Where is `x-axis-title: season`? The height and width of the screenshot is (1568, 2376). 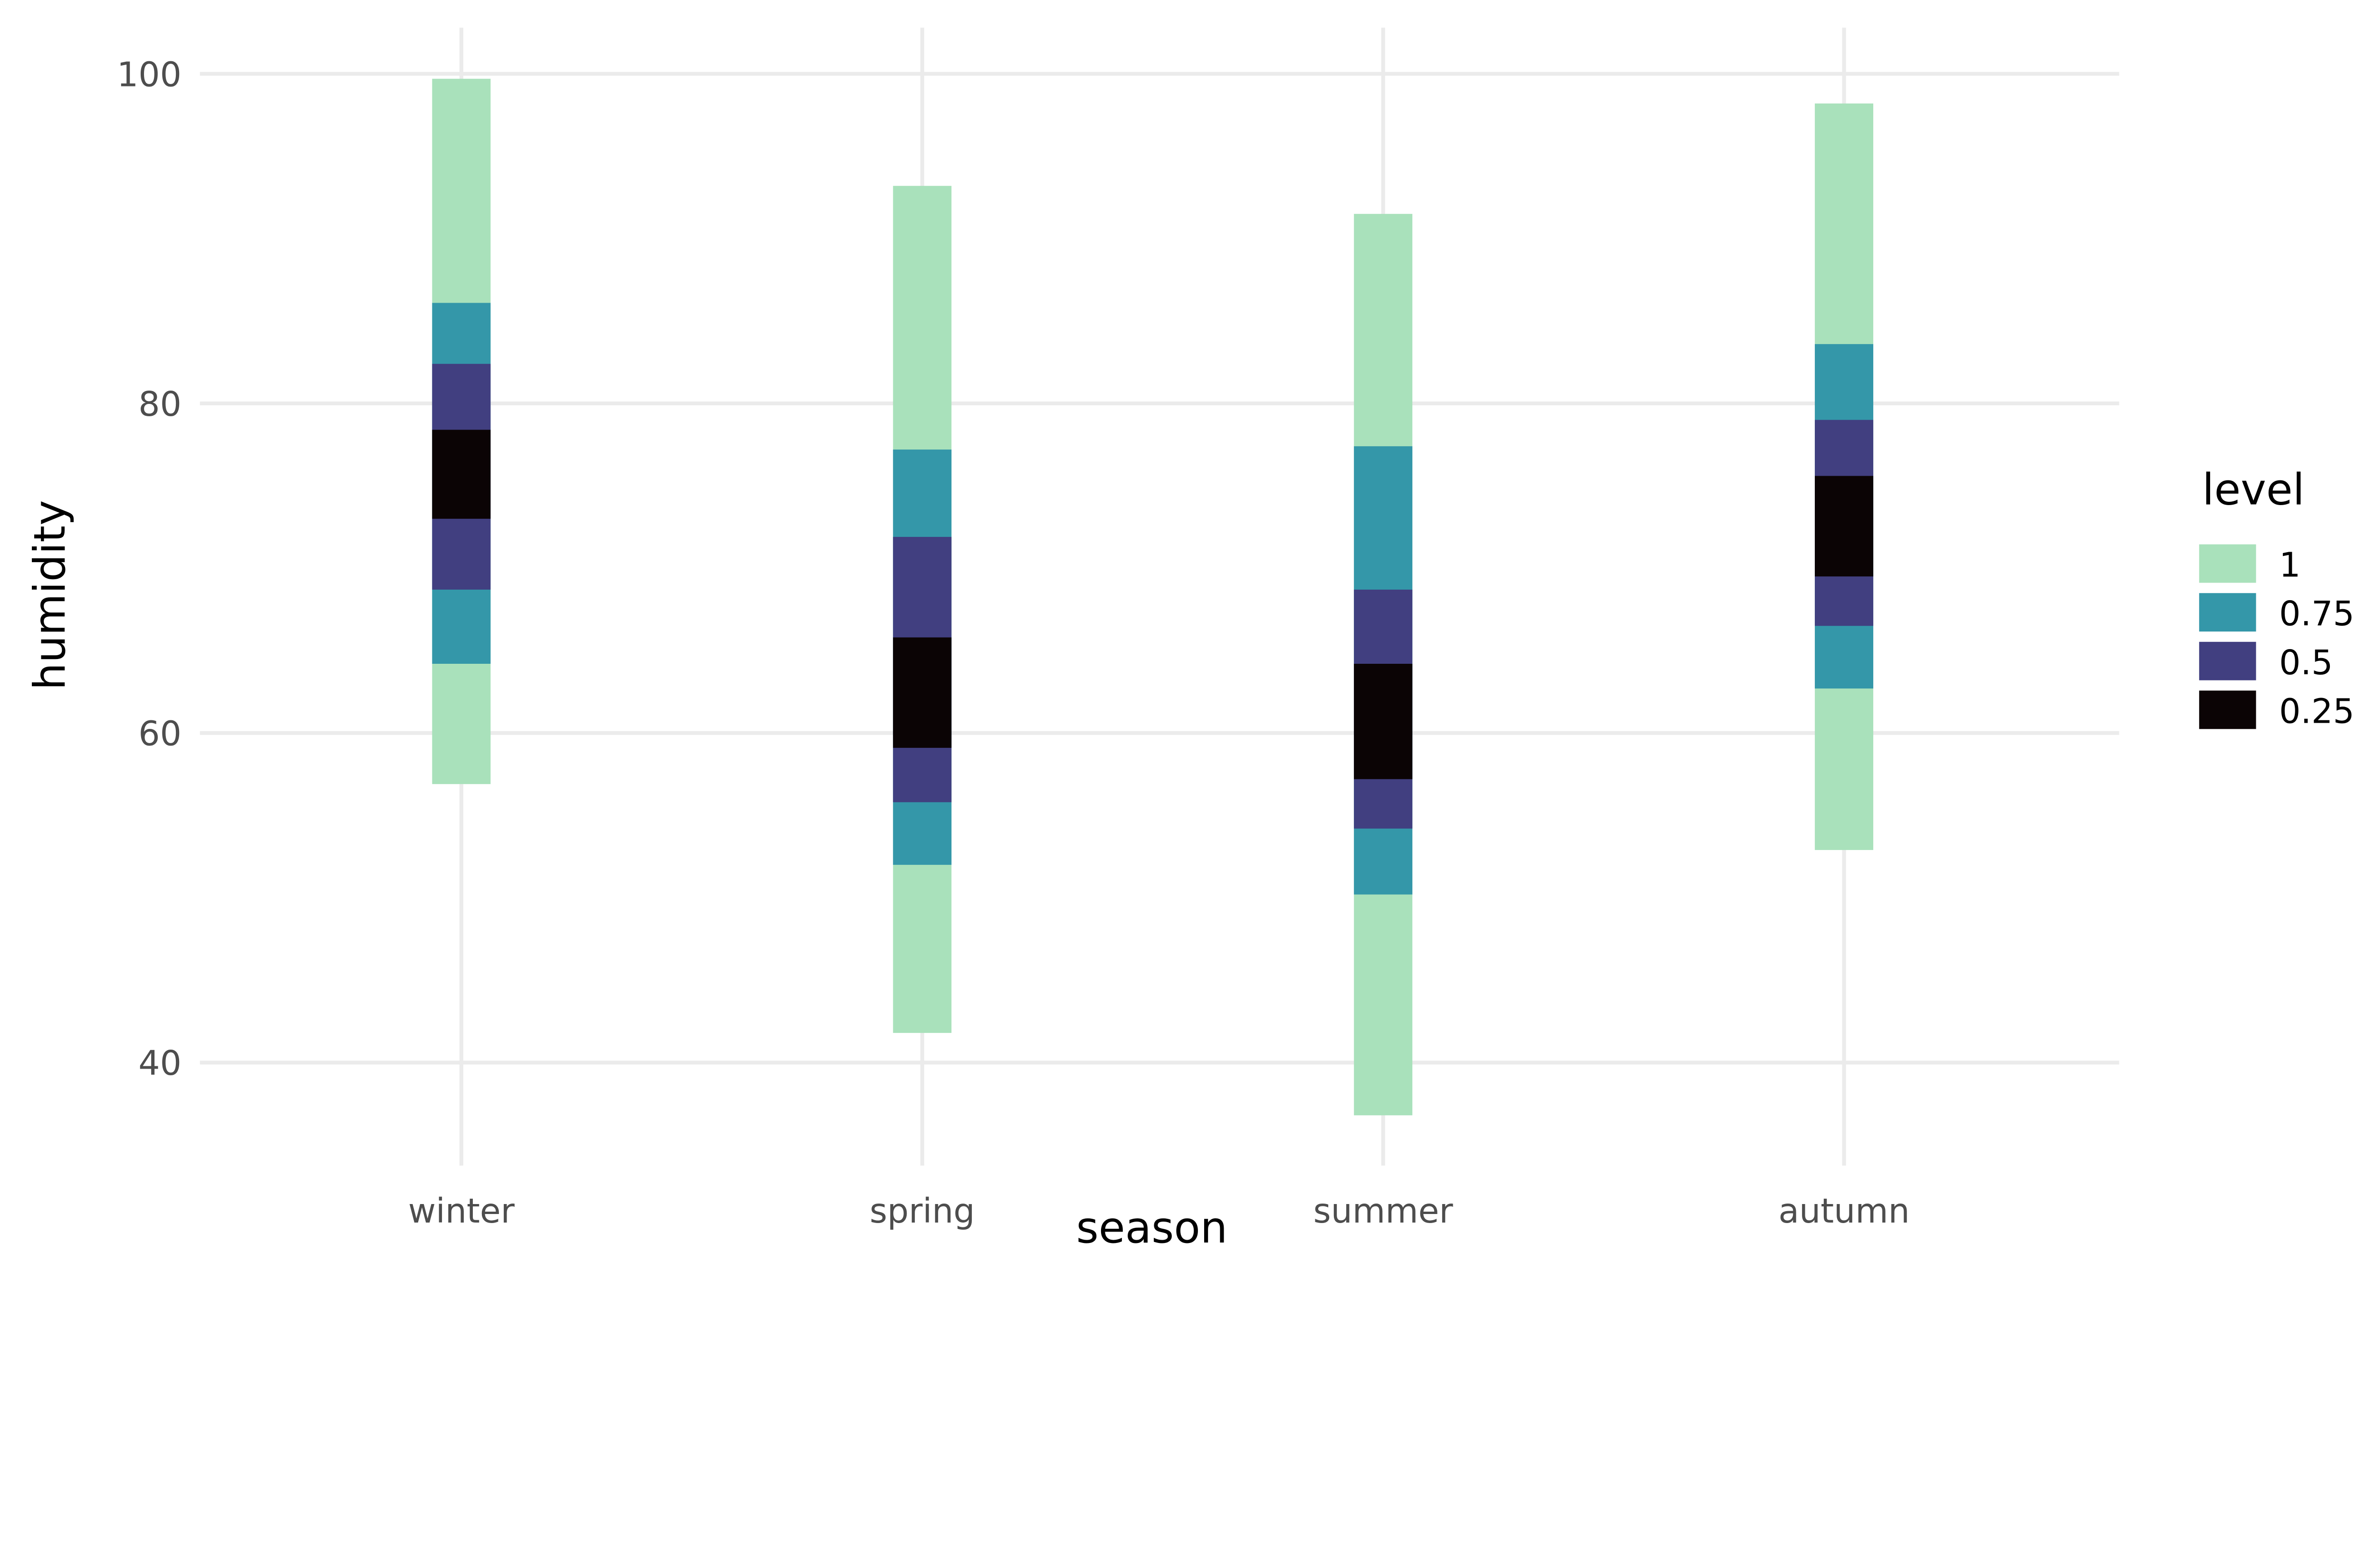 x-axis-title: season is located at coordinates (1152, 1228).